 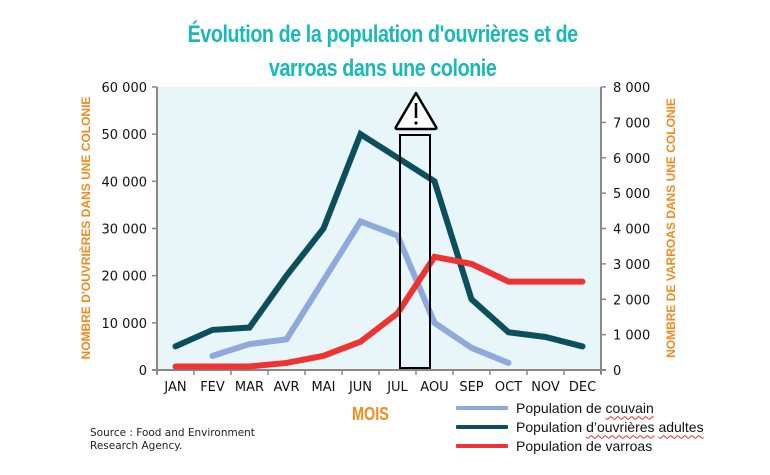 I want to click on y-left-tick-label: 50 000, so click(x=125, y=135).